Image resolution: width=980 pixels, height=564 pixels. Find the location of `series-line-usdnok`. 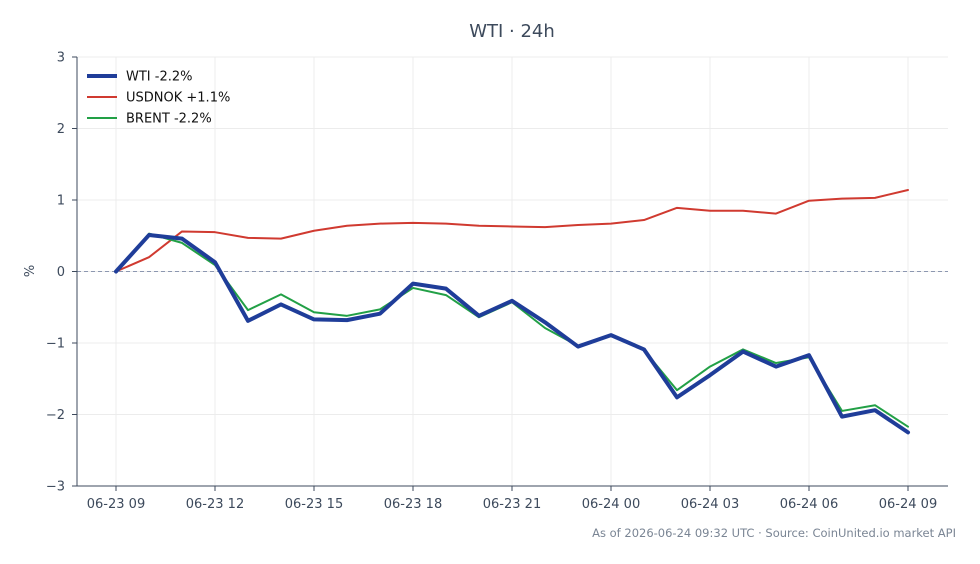

series-line-usdnok is located at coordinates (512, 230).